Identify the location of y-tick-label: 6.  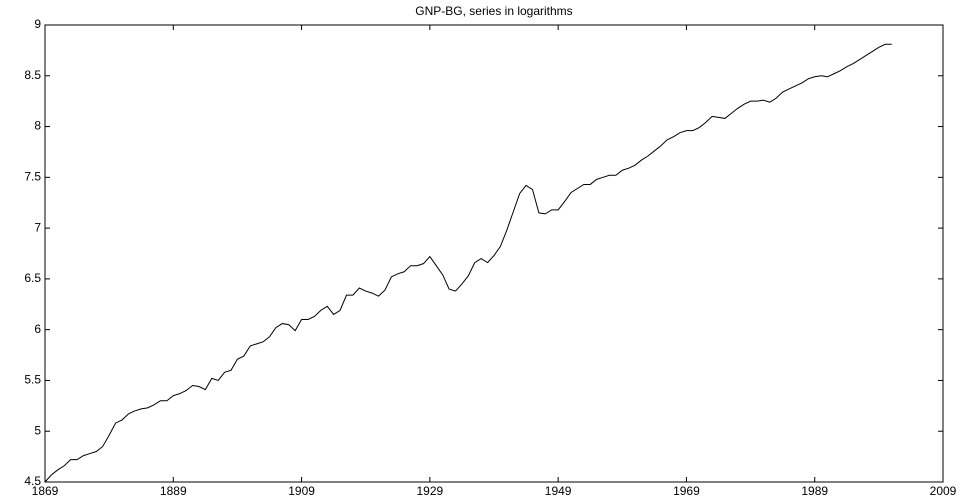
(37, 329).